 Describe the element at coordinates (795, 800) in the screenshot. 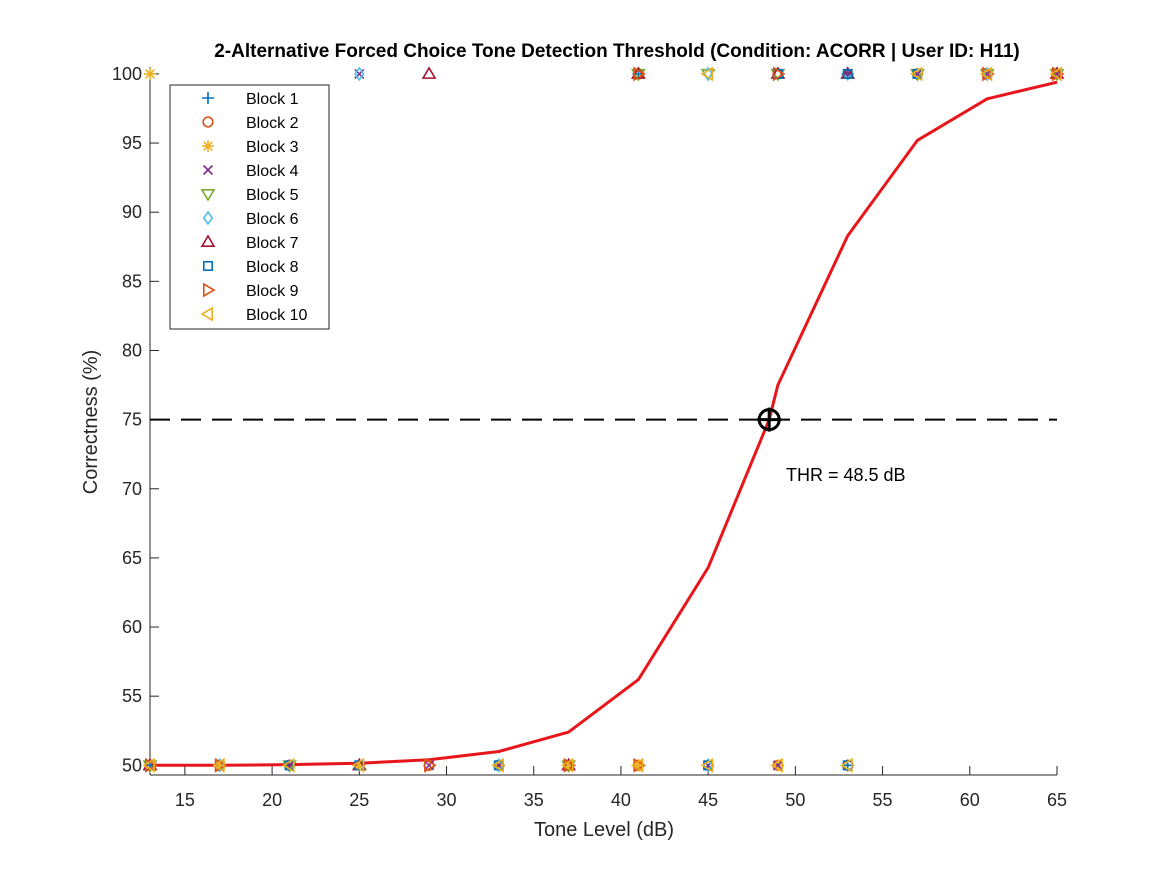

I see `x-tick-label: 50` at that location.